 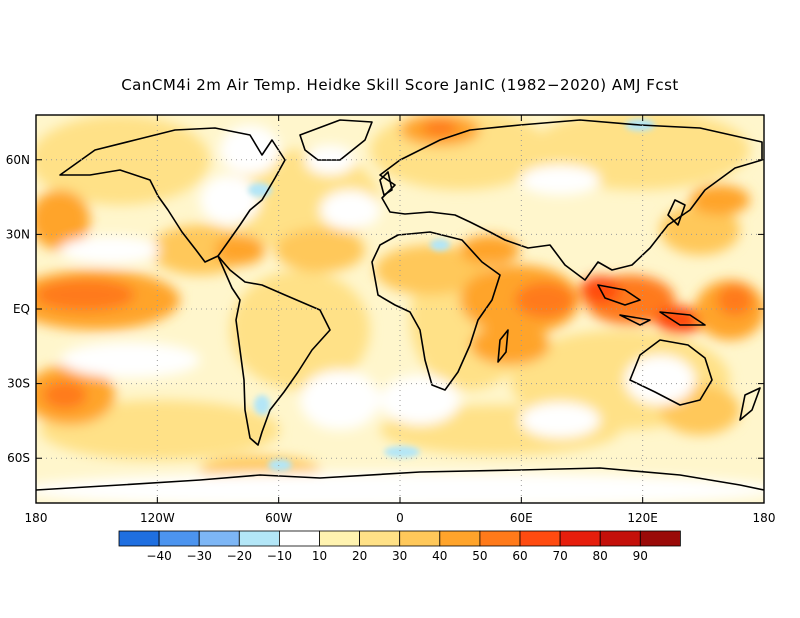 I want to click on lon-tick-label: 60W, so click(x=278, y=518).